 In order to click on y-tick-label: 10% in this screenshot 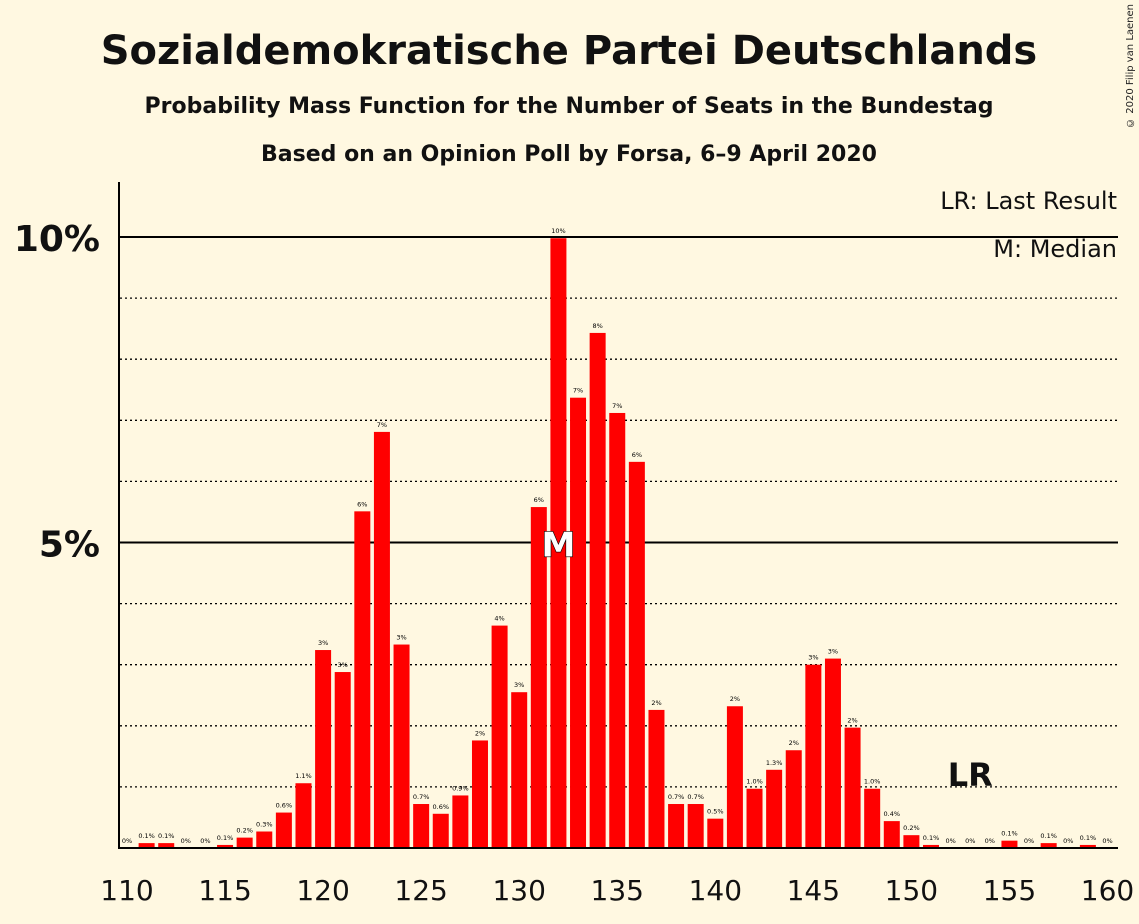, I will do `click(57, 239)`.